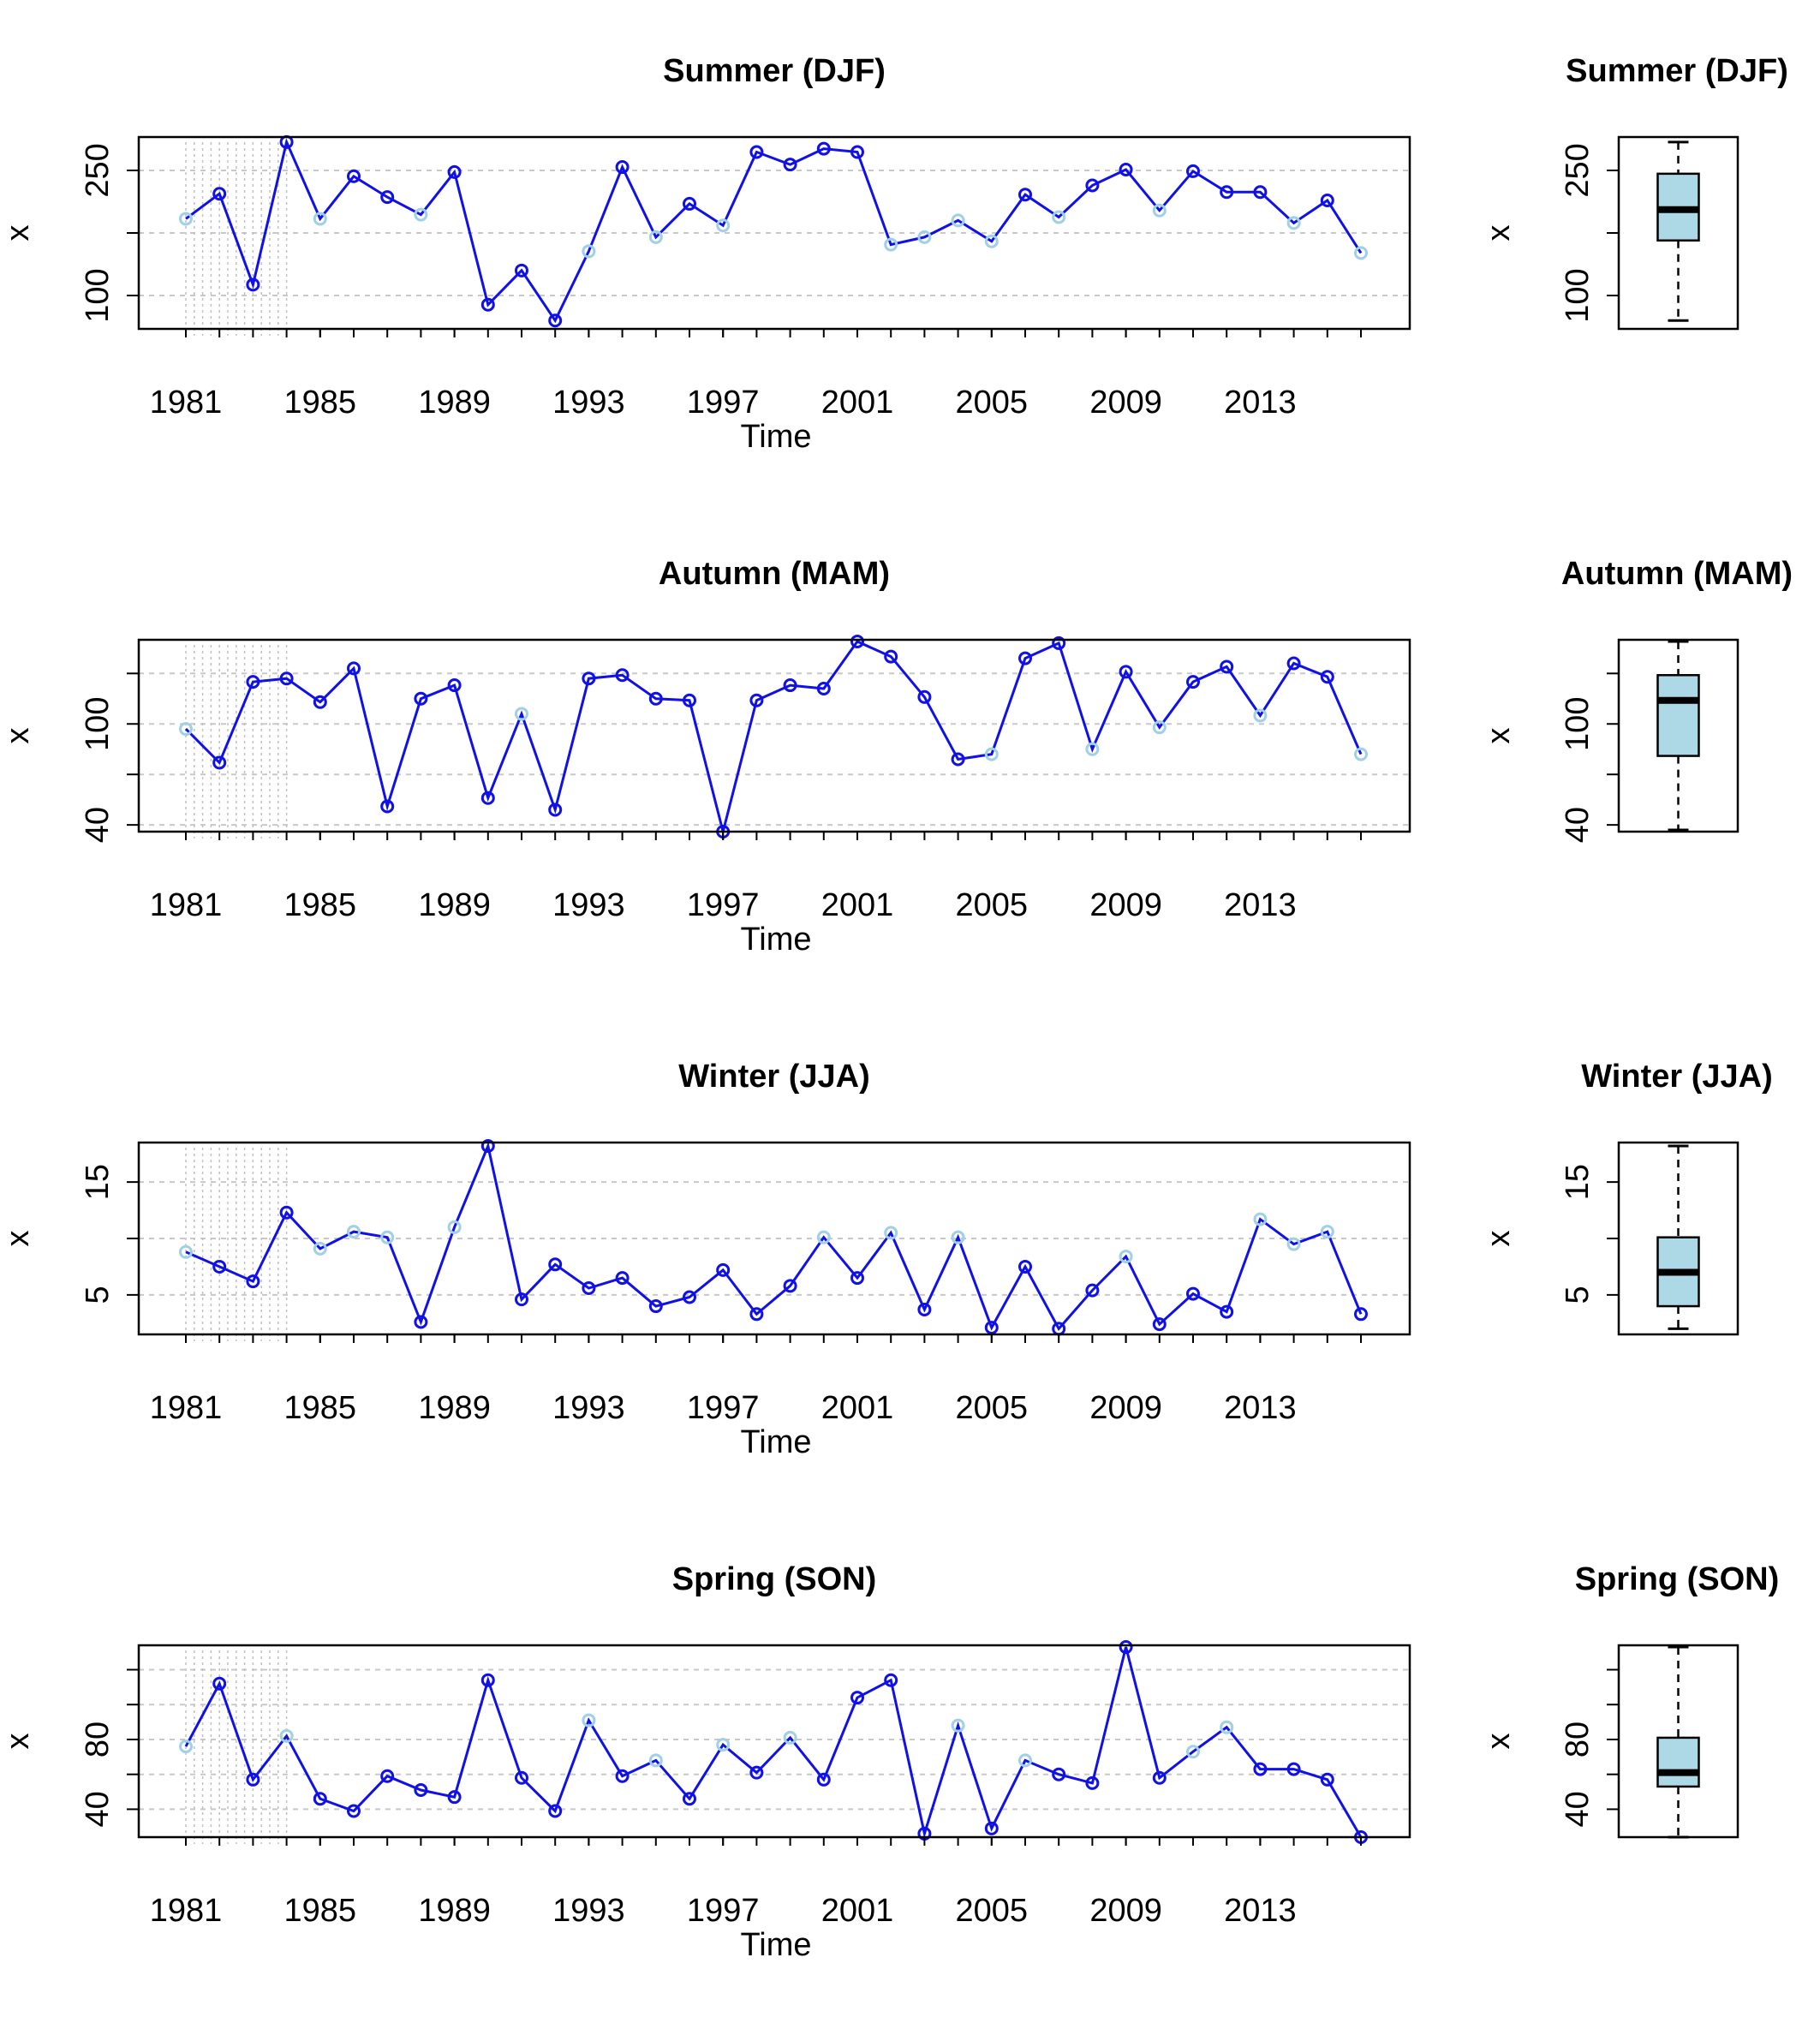 Image resolution: width=1820 pixels, height=2023 pixels. What do you see at coordinates (774, 1579) in the screenshot?
I see `chart-title: Spring (SON)` at bounding box center [774, 1579].